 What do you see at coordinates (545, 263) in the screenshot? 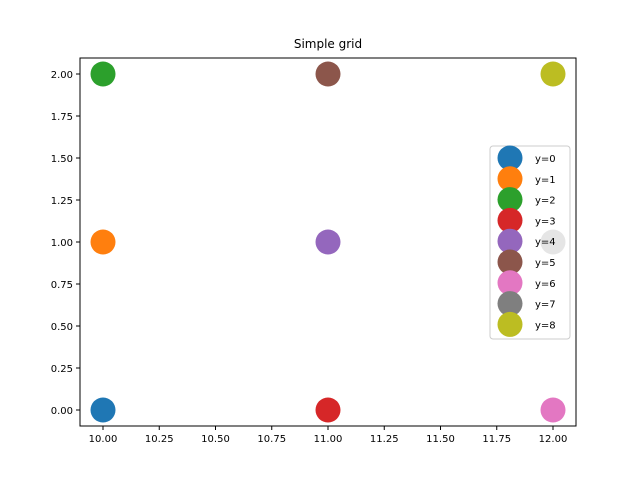
I see `legend-label: y=5` at bounding box center [545, 263].